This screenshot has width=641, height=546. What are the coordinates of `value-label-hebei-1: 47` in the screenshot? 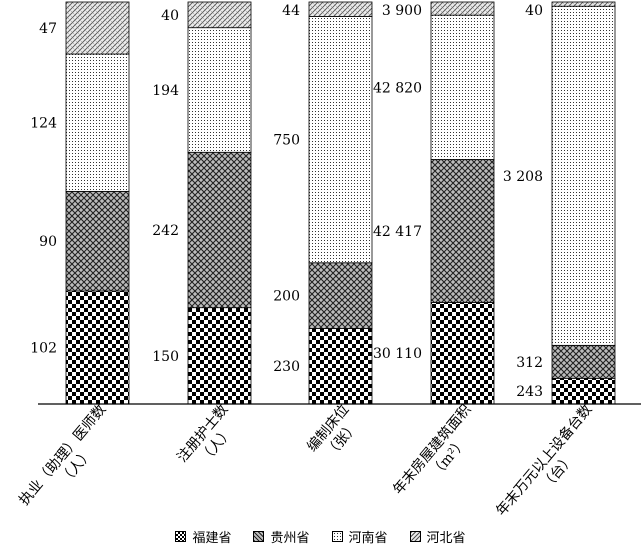 It's located at (48, 29).